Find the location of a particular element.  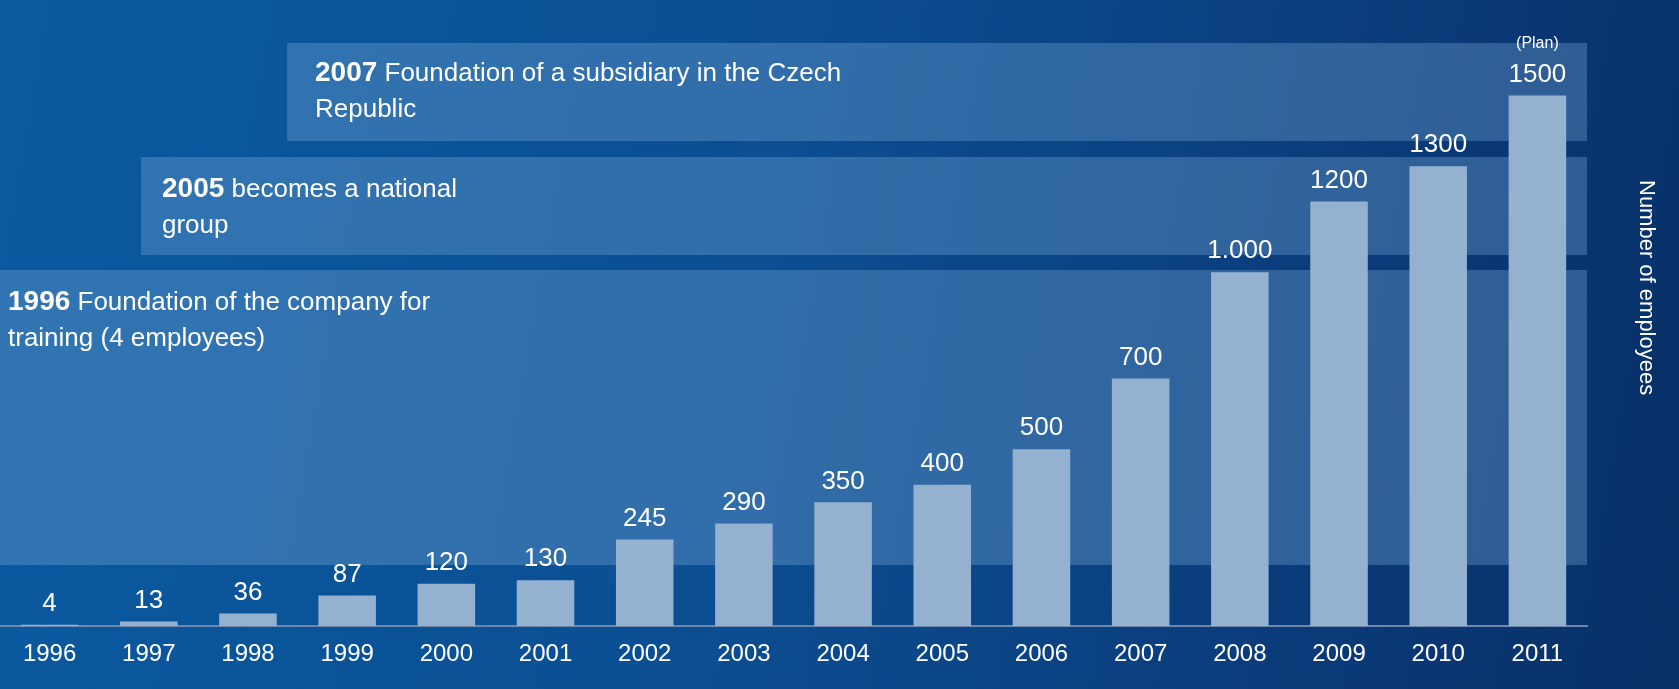

annotation: 2007 Foundation of a subsidiary in the Czech Republic is located at coordinates (579, 90).